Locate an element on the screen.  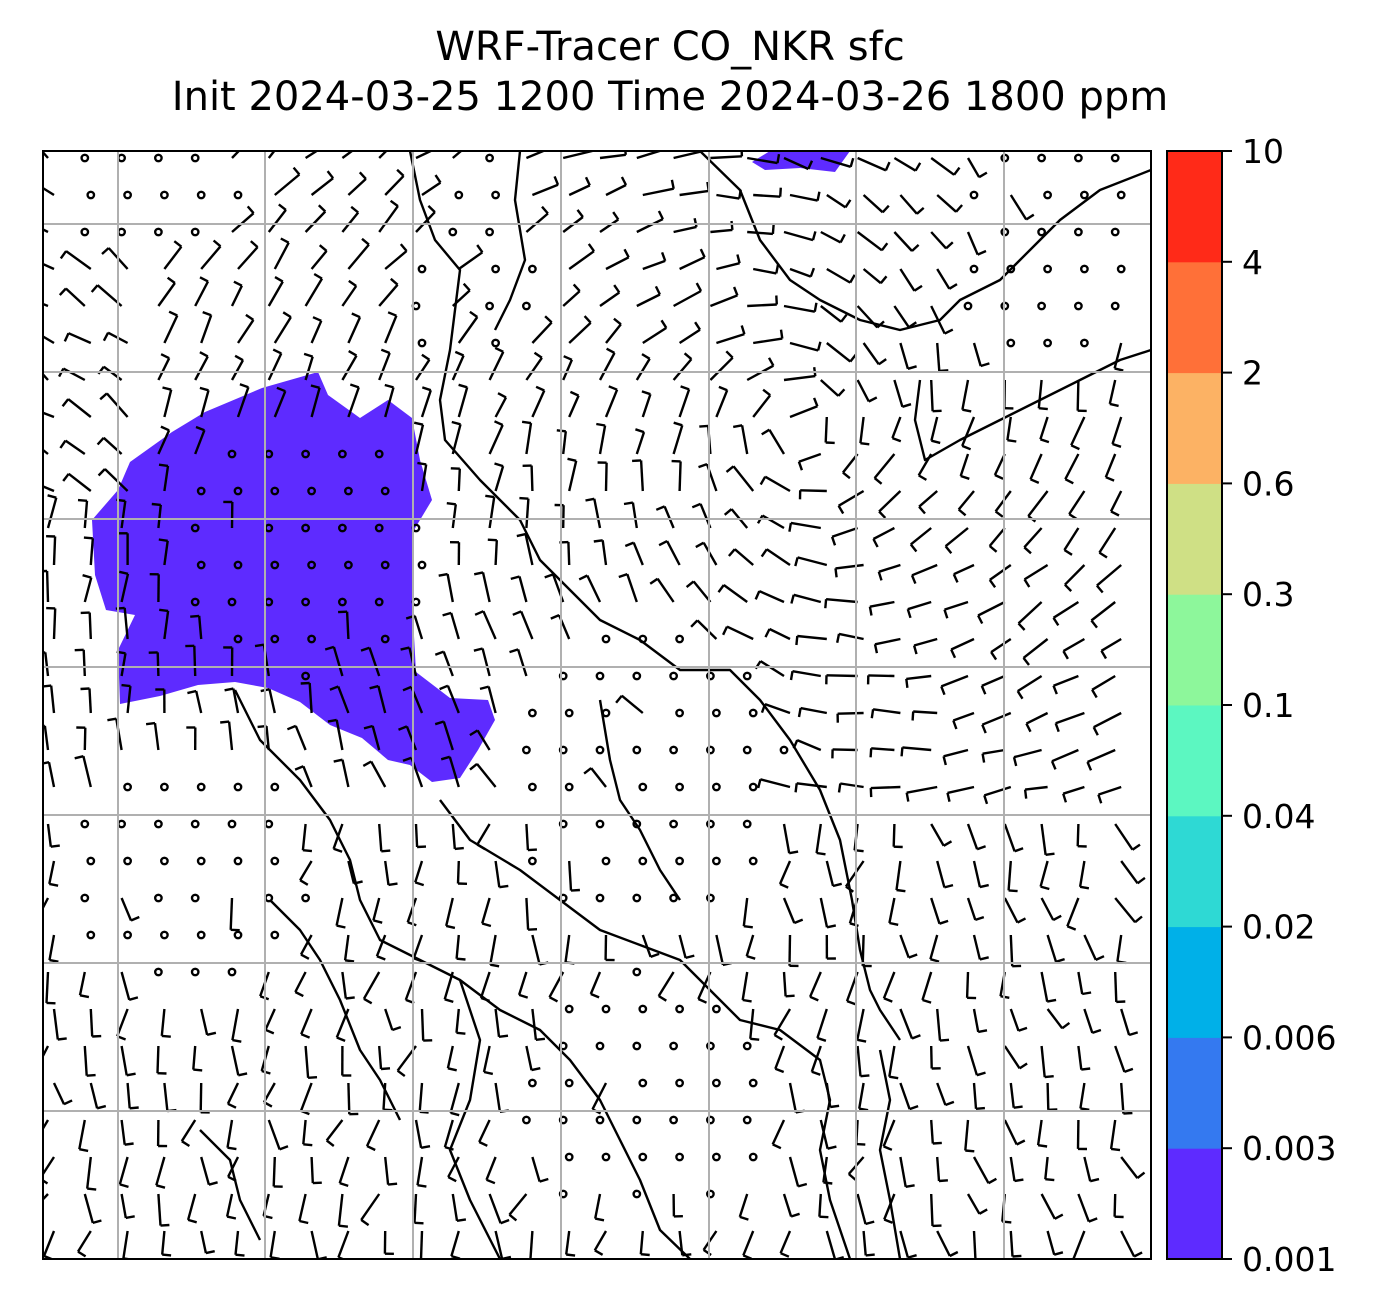
colorbar-segment is located at coordinates (1194, 982).